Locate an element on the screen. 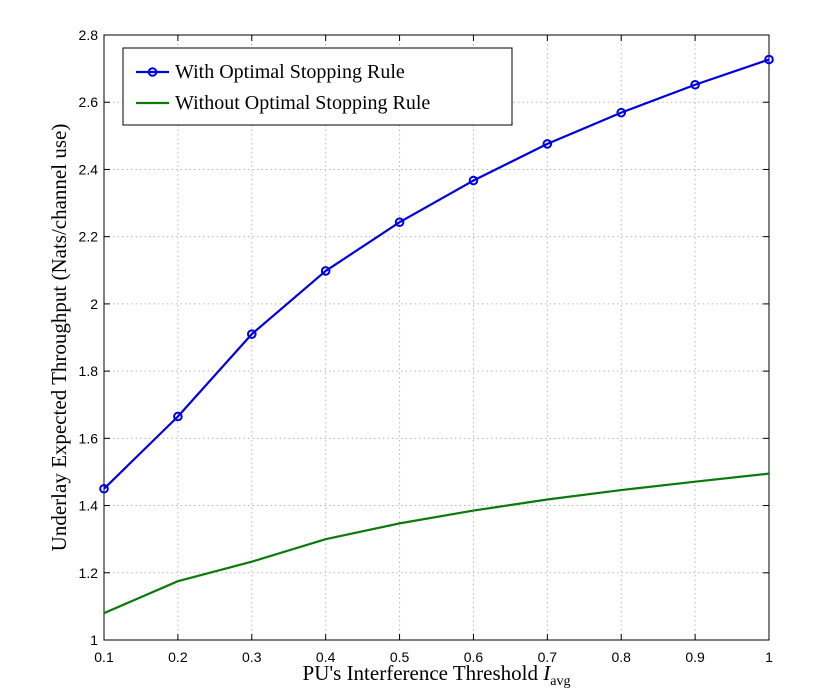  legend-box is located at coordinates (317, 86).